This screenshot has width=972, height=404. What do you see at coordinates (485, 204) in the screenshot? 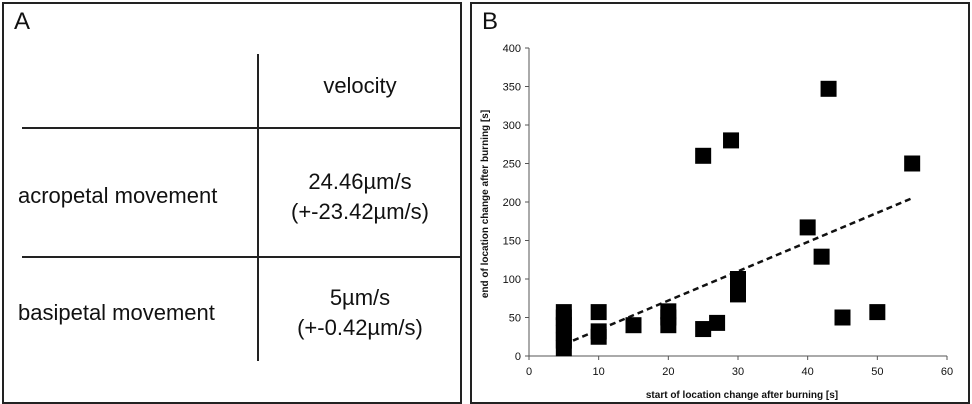
I see `y-axis-label: end of location change after burning [s]` at bounding box center [485, 204].